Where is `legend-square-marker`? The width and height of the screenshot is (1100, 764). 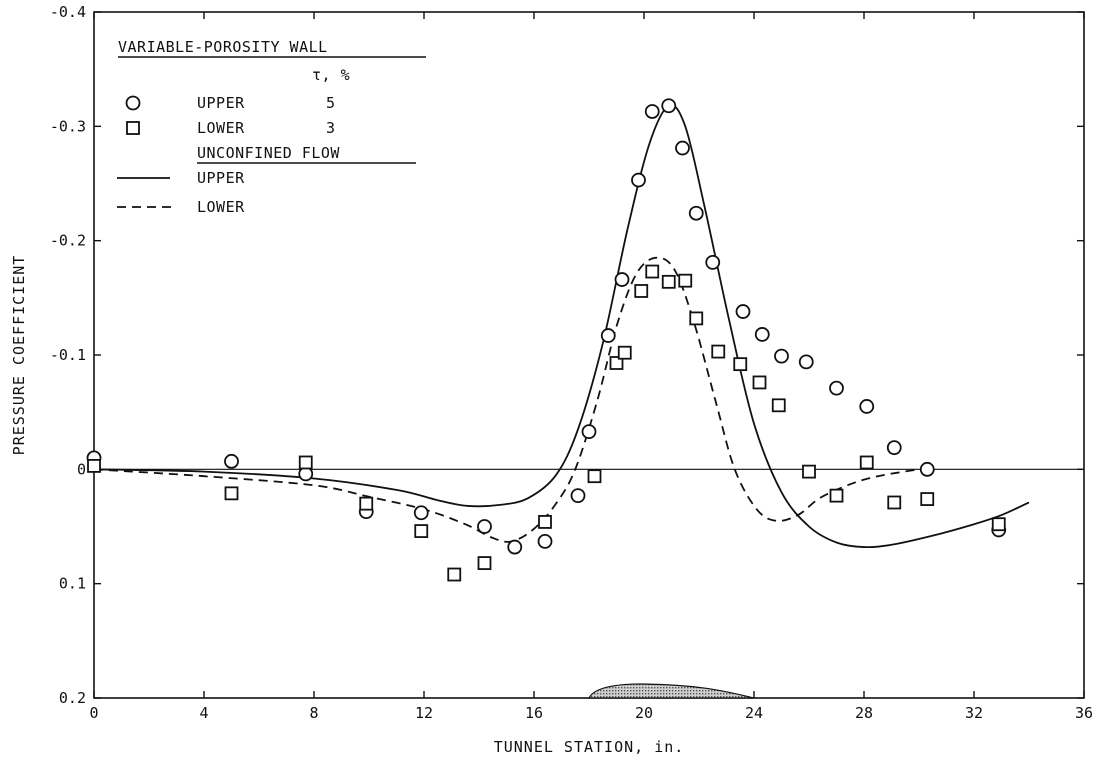 legend-square-marker is located at coordinates (133, 128).